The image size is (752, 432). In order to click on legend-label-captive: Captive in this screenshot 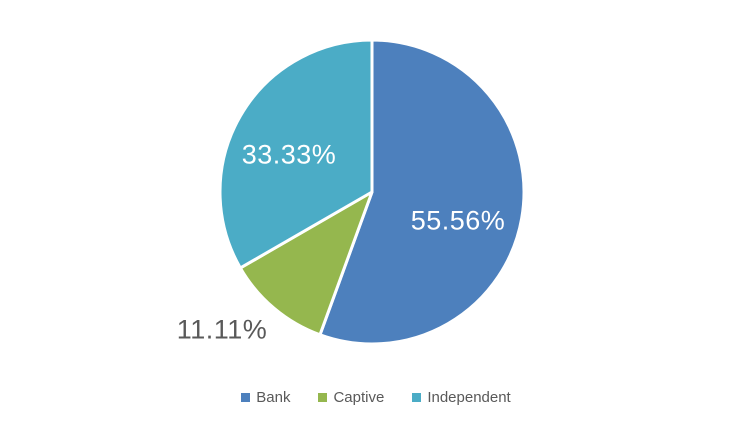, I will do `click(359, 397)`.